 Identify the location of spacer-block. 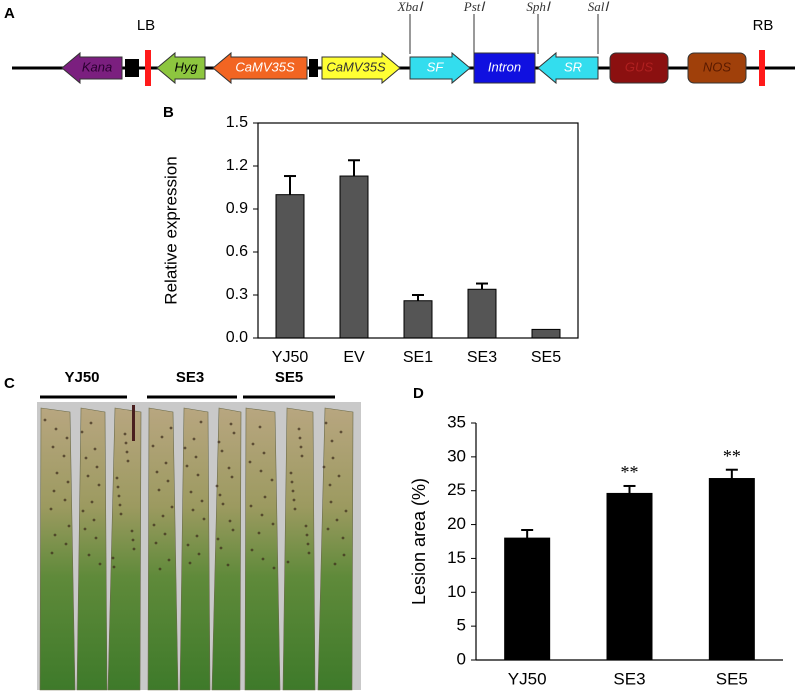
(313, 68).